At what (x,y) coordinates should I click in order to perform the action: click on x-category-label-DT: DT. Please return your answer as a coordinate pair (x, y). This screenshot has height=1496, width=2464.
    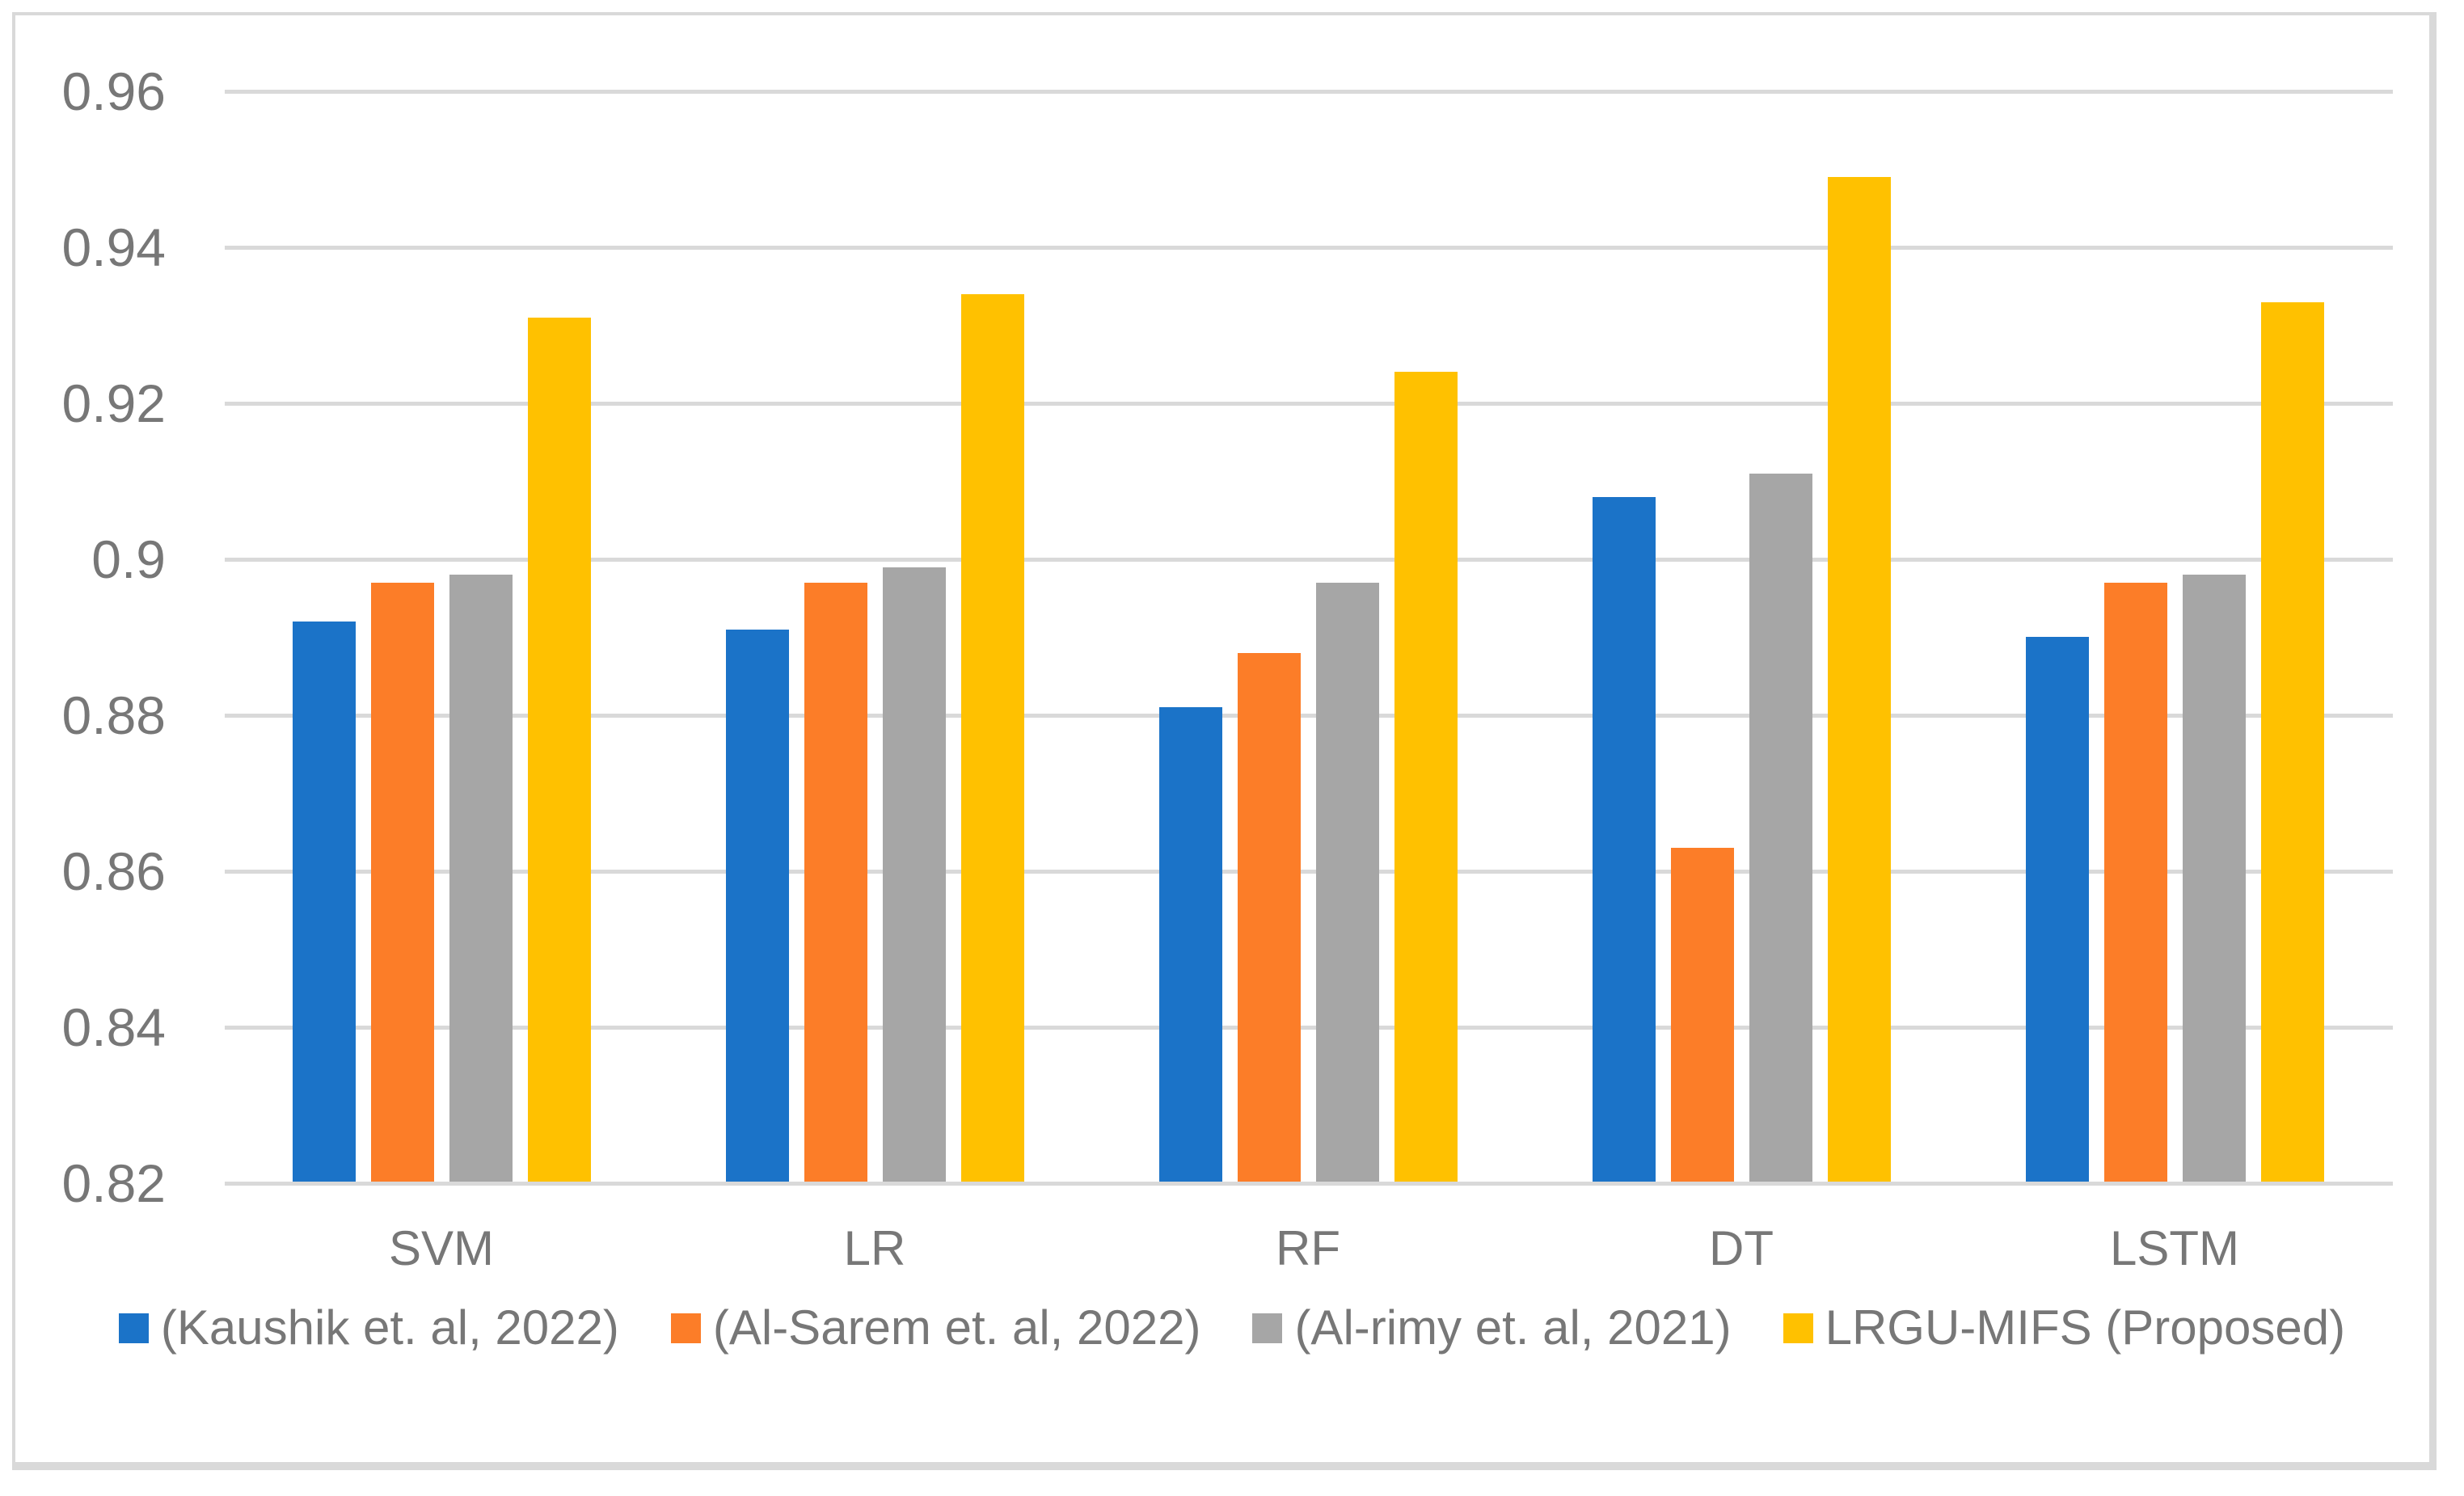
    Looking at the image, I should click on (1742, 1248).